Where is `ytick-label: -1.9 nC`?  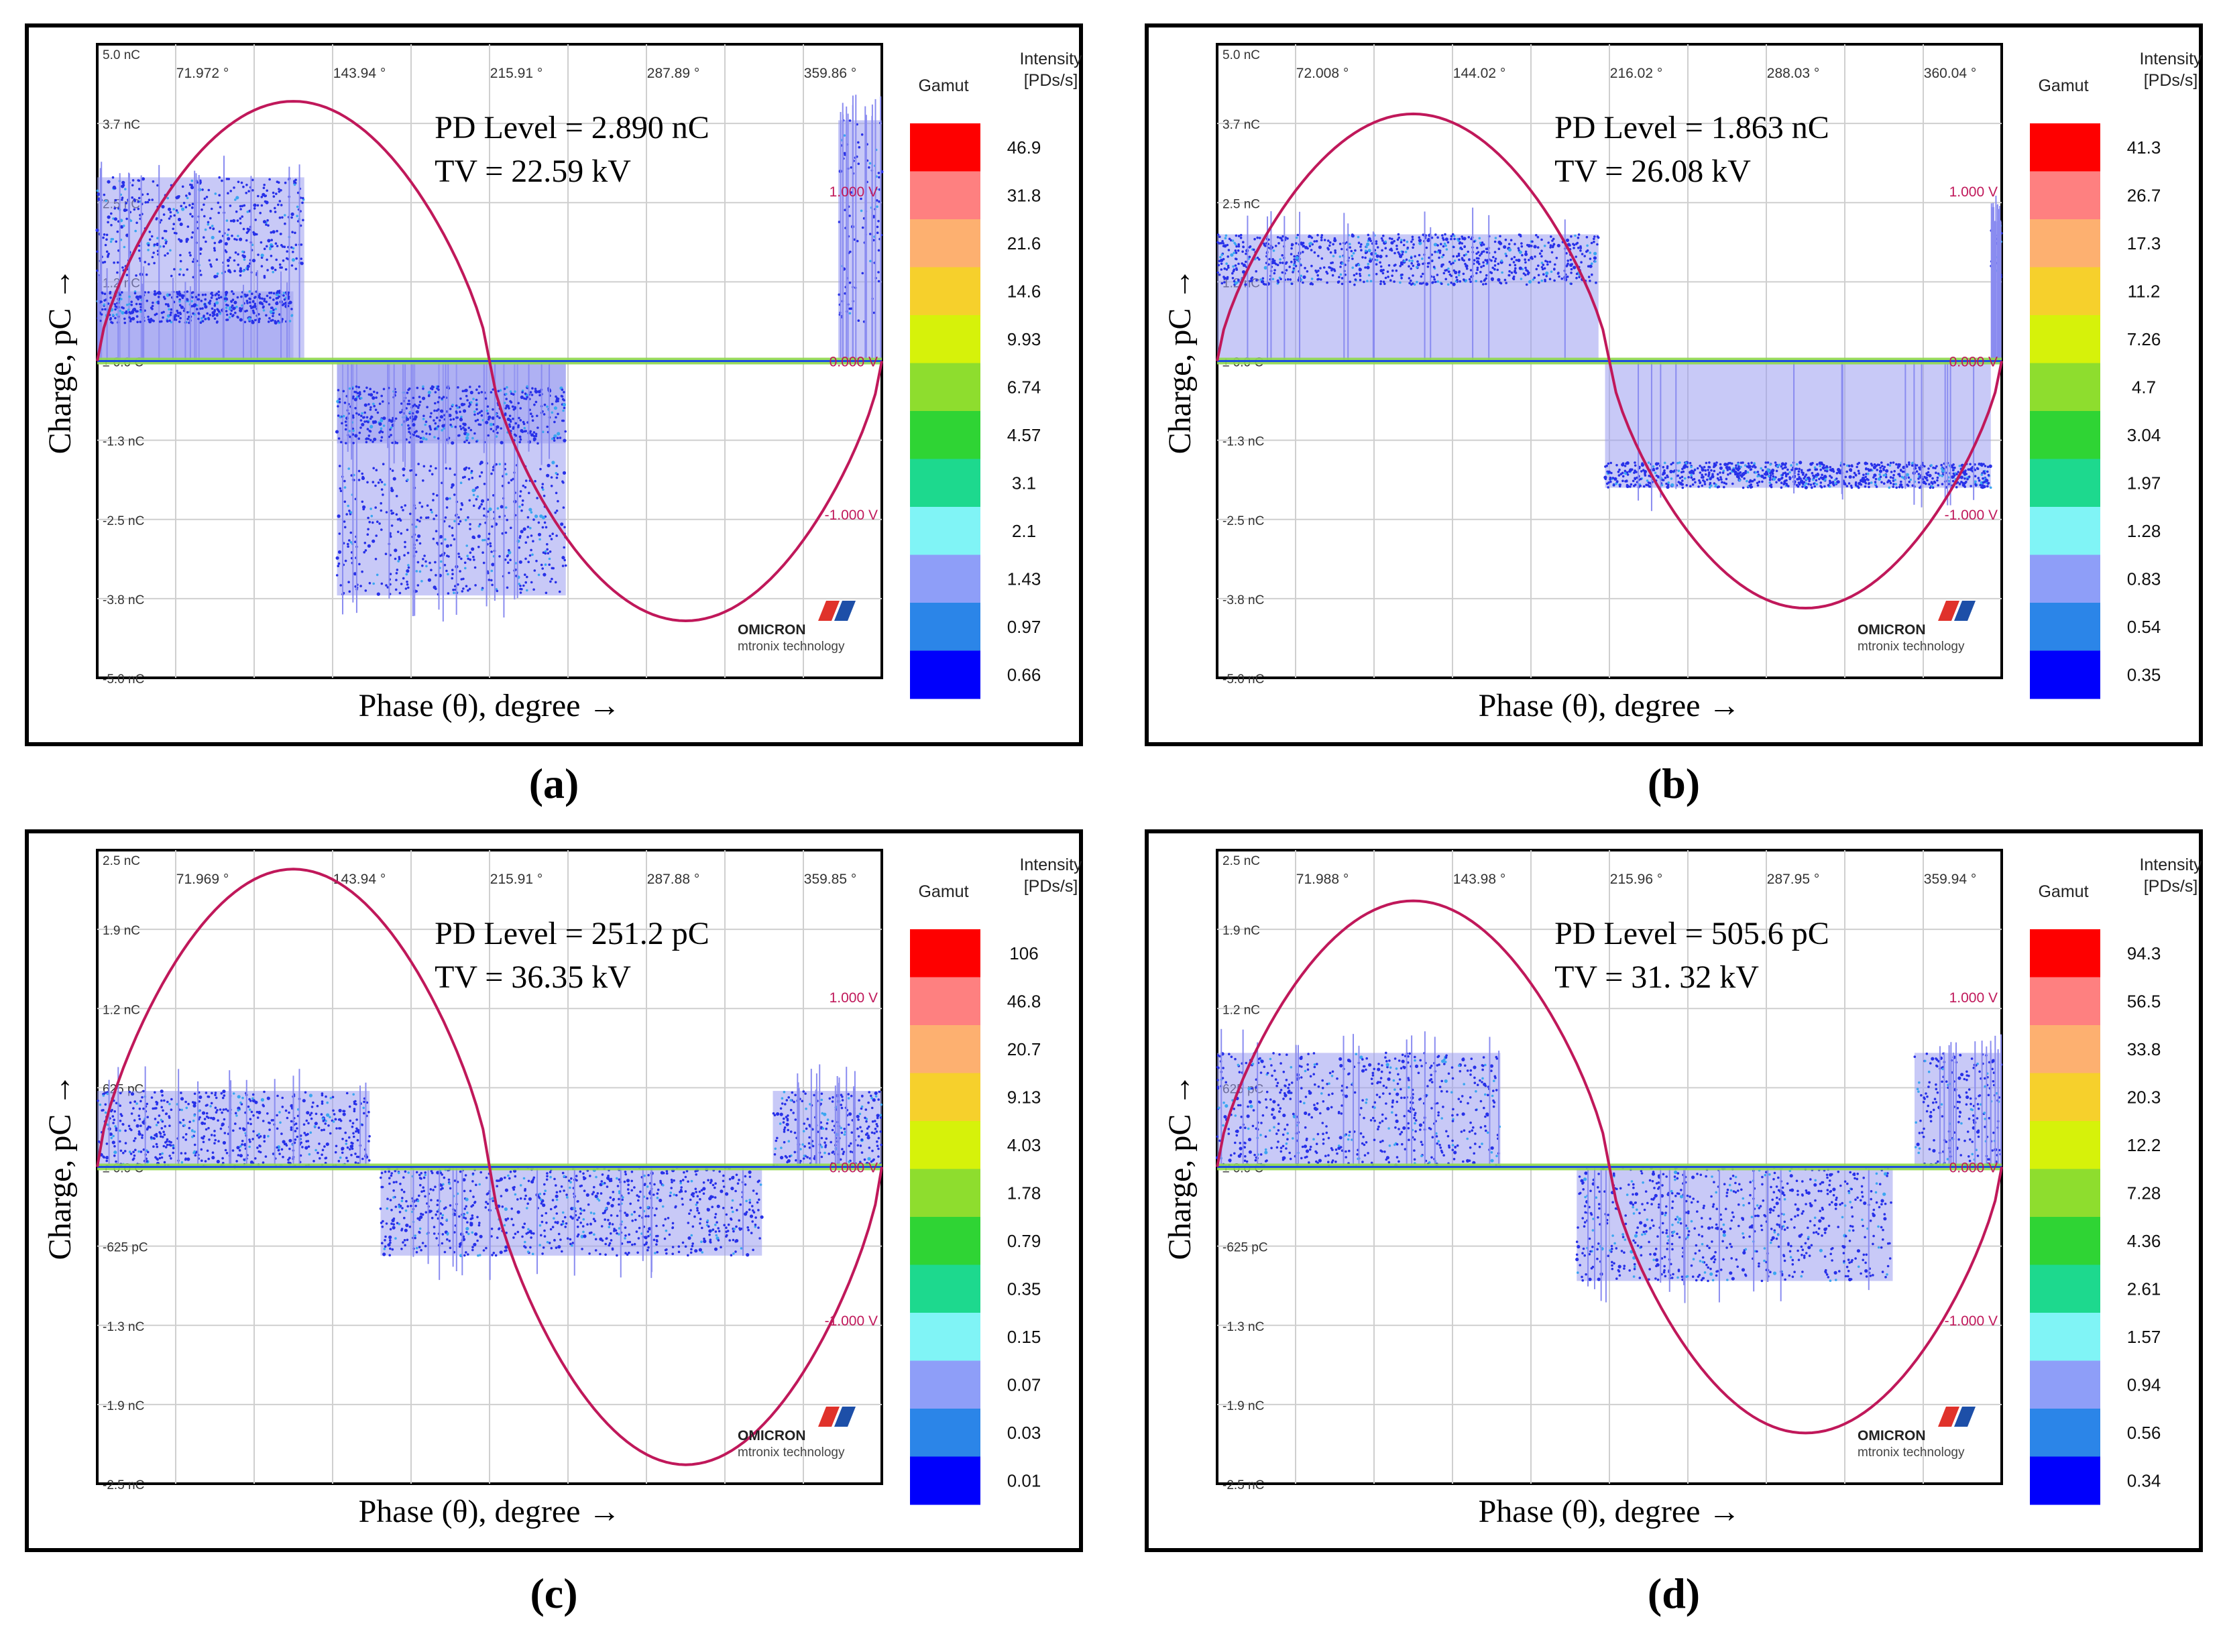 ytick-label: -1.9 nC is located at coordinates (123, 1406).